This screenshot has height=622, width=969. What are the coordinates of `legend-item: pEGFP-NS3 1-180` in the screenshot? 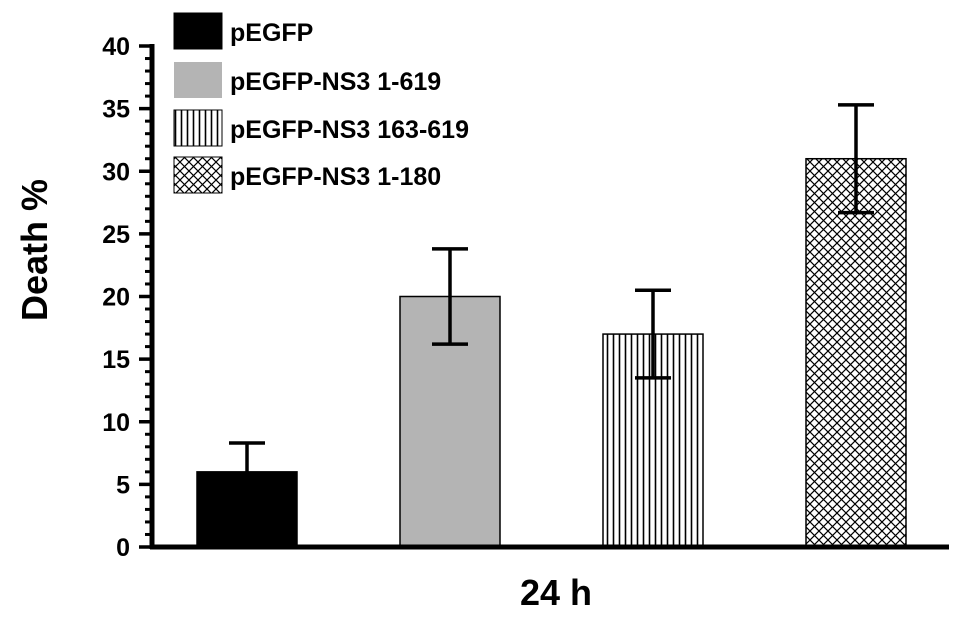 It's located at (307, 175).